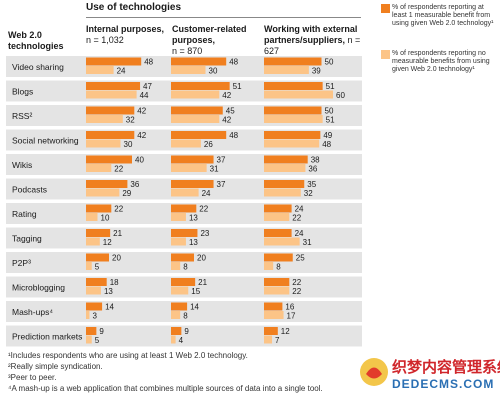  Describe the element at coordinates (300, 258) in the screenshot. I see `data-label-benefit: 25` at that location.